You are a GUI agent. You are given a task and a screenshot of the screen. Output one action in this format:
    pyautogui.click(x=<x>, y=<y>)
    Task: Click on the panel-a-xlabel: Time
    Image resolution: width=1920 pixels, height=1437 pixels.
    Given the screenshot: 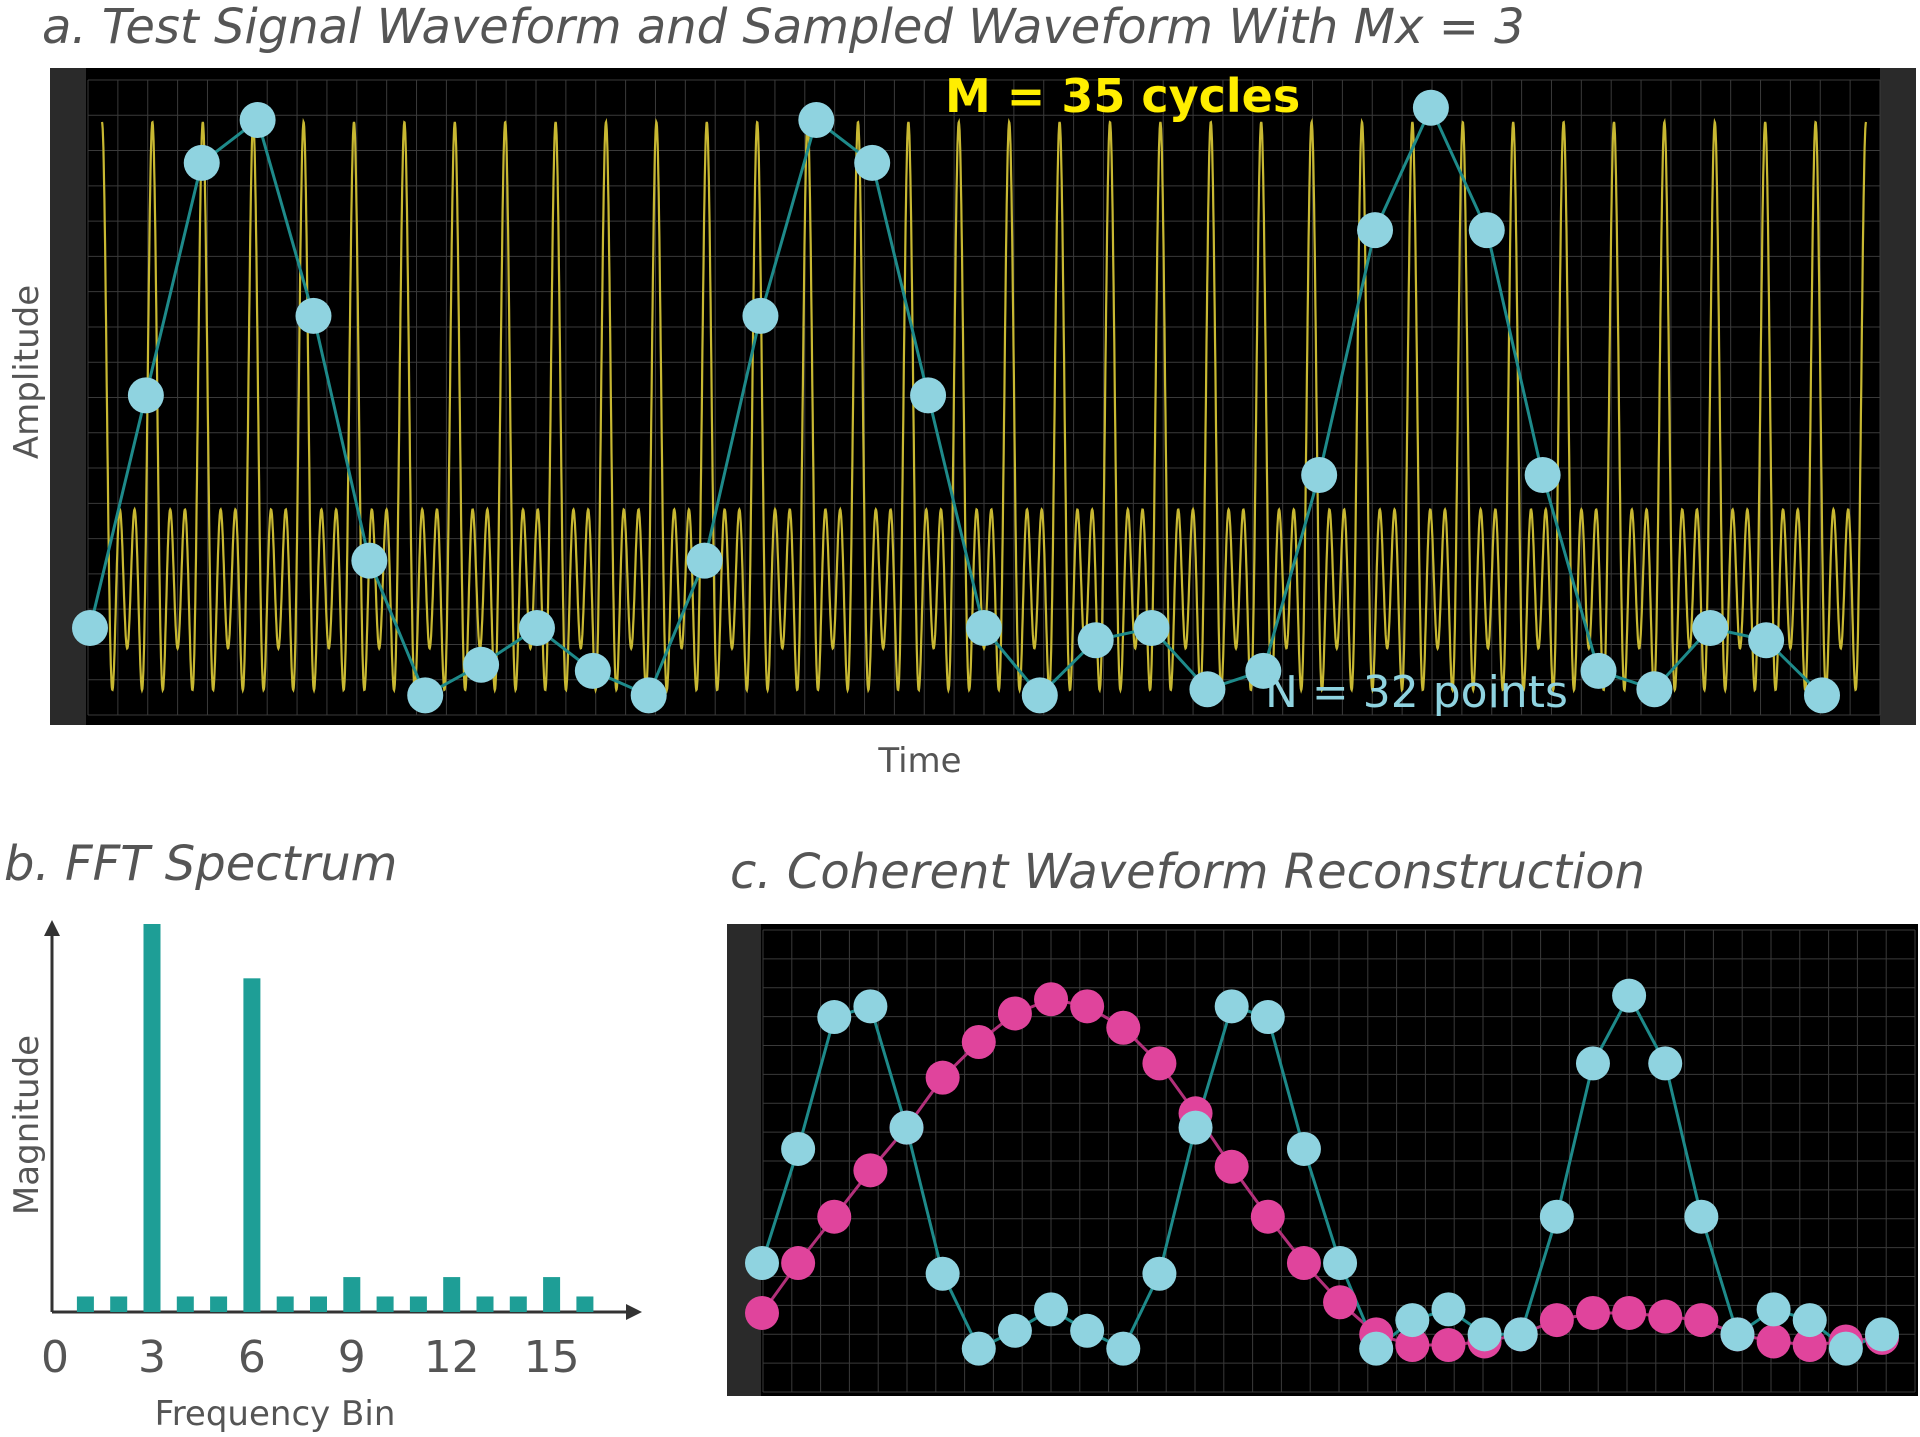 What is the action you would take?
    pyautogui.click(x=919, y=761)
    